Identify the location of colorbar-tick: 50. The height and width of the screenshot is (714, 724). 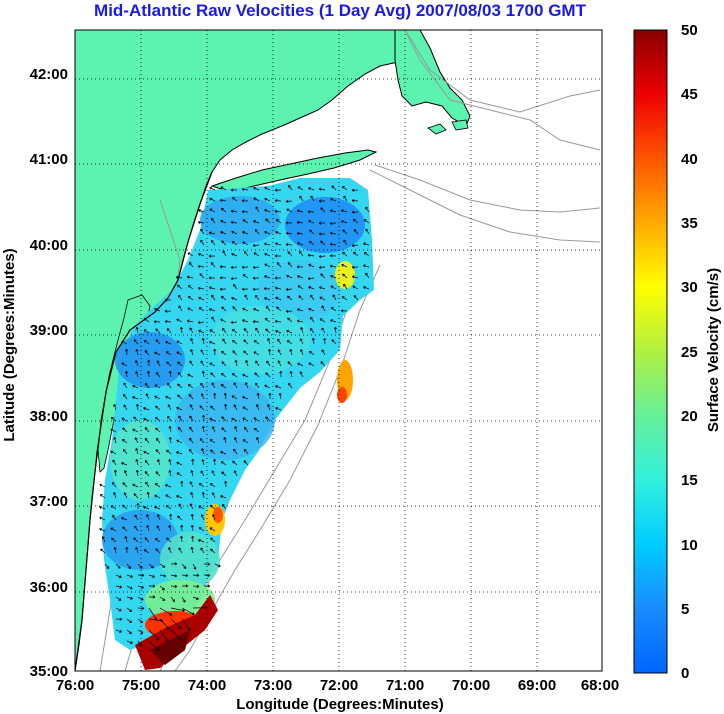
(689, 30).